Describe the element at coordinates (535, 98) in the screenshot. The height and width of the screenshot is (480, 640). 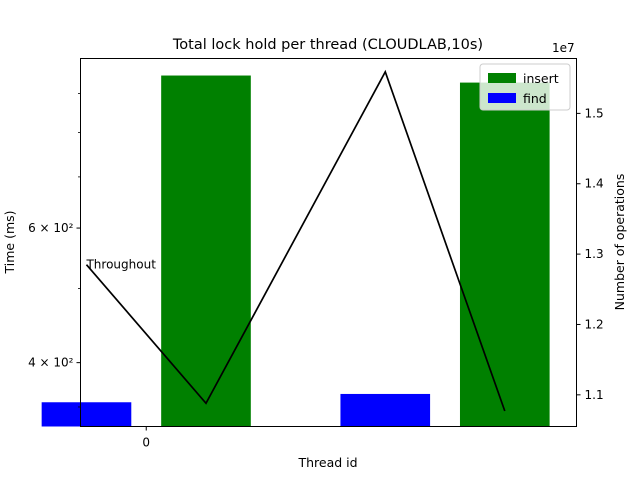
I see `legend-label-find: find` at that location.